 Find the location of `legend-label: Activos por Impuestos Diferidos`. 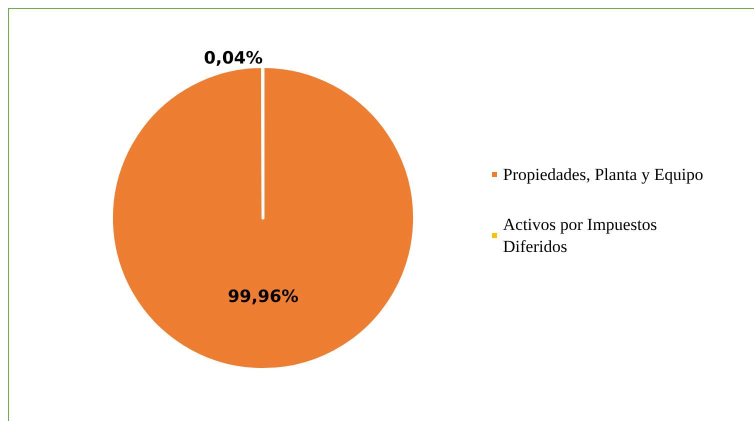

legend-label: Activos por Impuestos Diferidos is located at coordinates (582, 235).